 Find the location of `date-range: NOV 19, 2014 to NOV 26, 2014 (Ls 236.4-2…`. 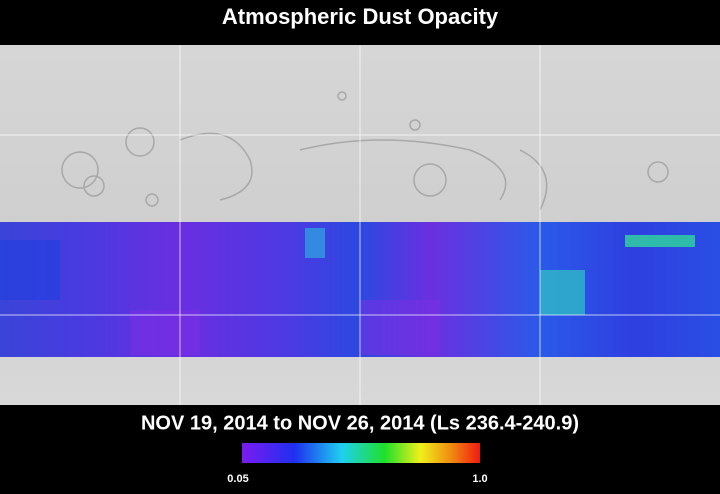

date-range: NOV 19, 2014 to NOV 26, 2014 (Ls 236.4-2… is located at coordinates (360, 423).